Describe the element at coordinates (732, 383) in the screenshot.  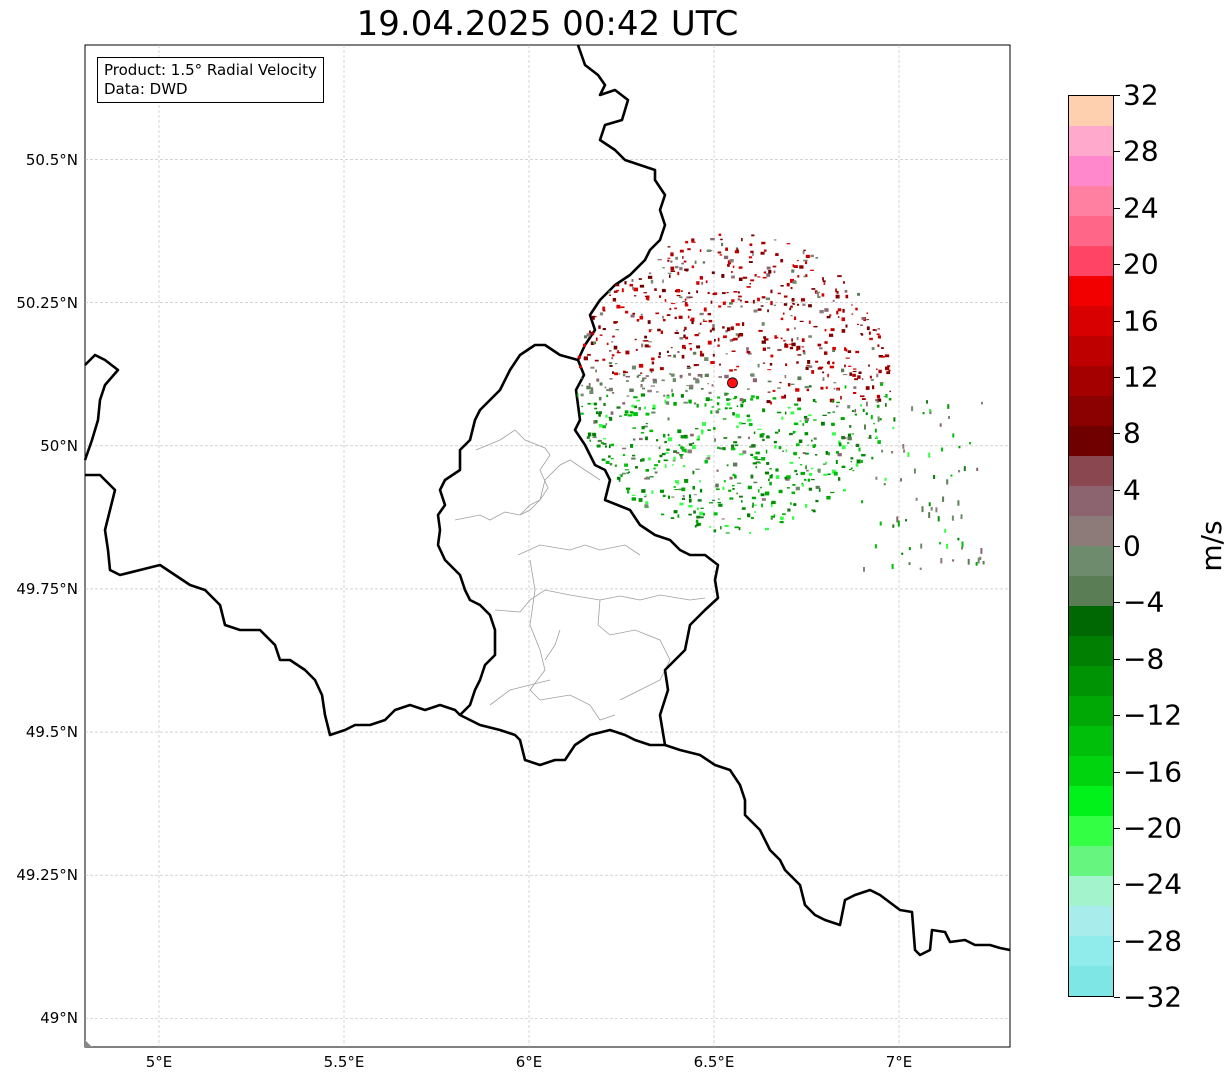
I see `radar-site-marker` at that location.